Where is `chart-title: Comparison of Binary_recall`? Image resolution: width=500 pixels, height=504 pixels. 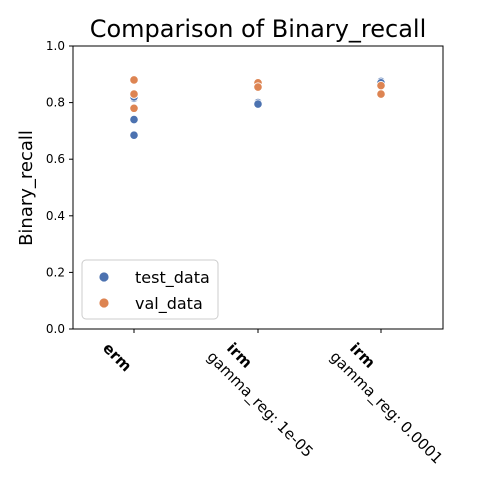
chart-title: Comparison of Binary_recall is located at coordinates (258, 29).